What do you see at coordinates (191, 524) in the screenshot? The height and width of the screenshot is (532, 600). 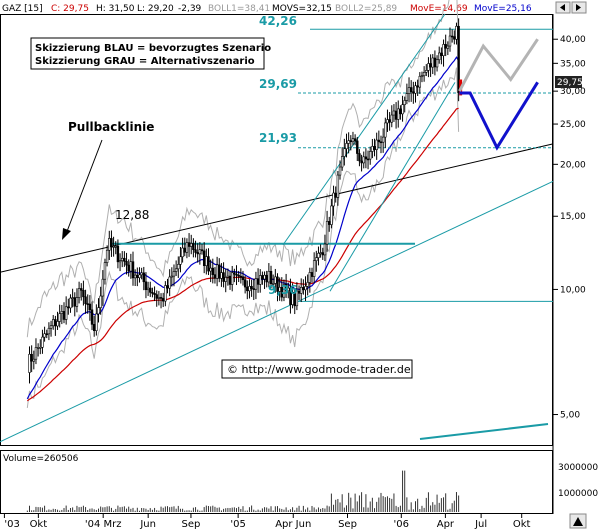 I see `x-tick-label: Sep` at bounding box center [191, 524].